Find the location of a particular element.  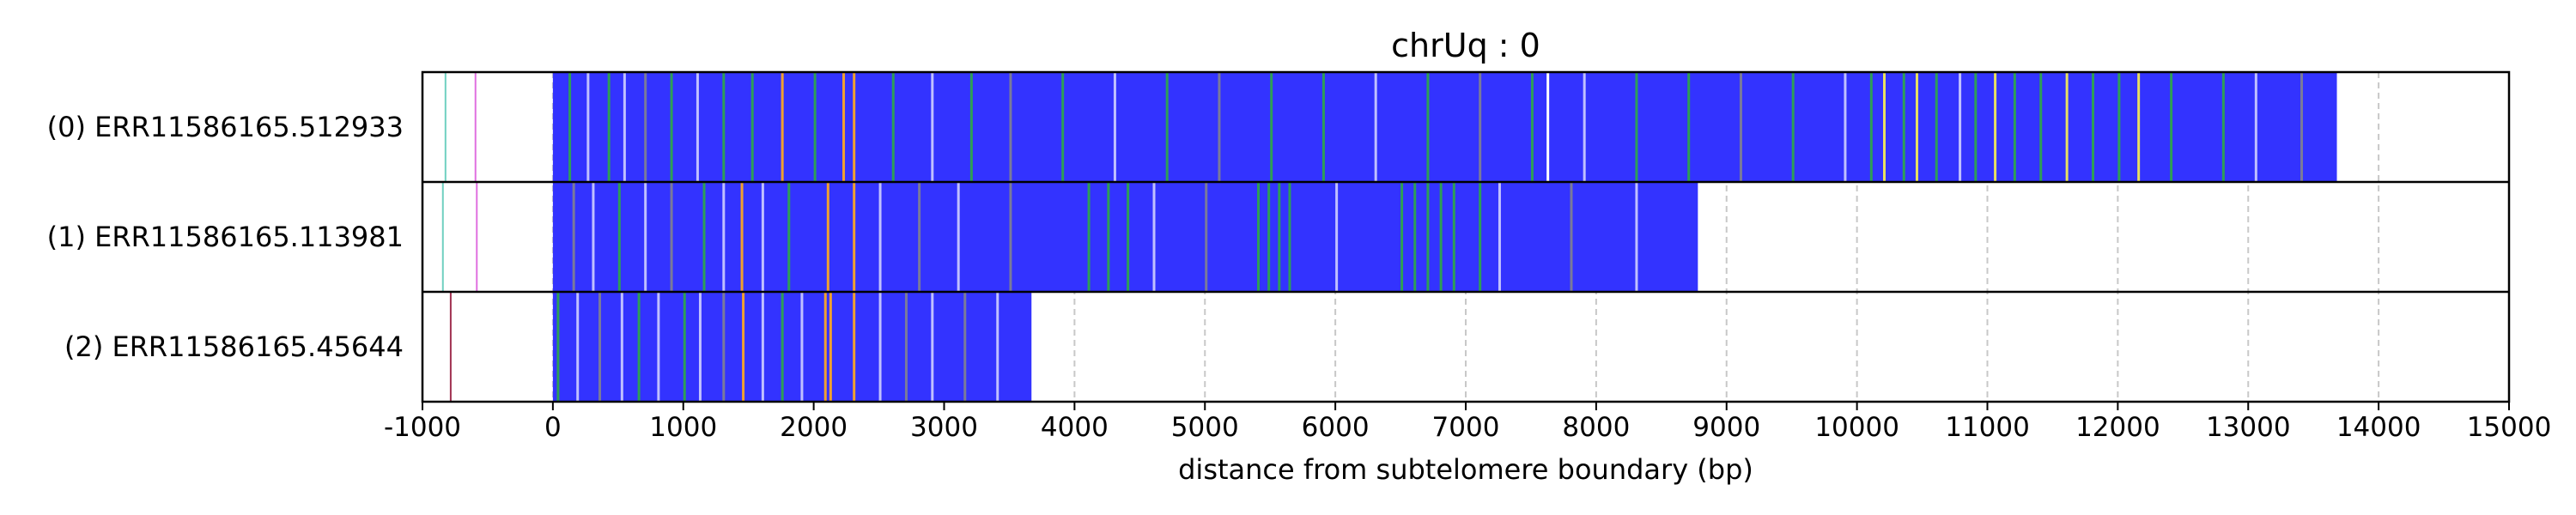

x-tick-label: 5000 is located at coordinates (1205, 427).